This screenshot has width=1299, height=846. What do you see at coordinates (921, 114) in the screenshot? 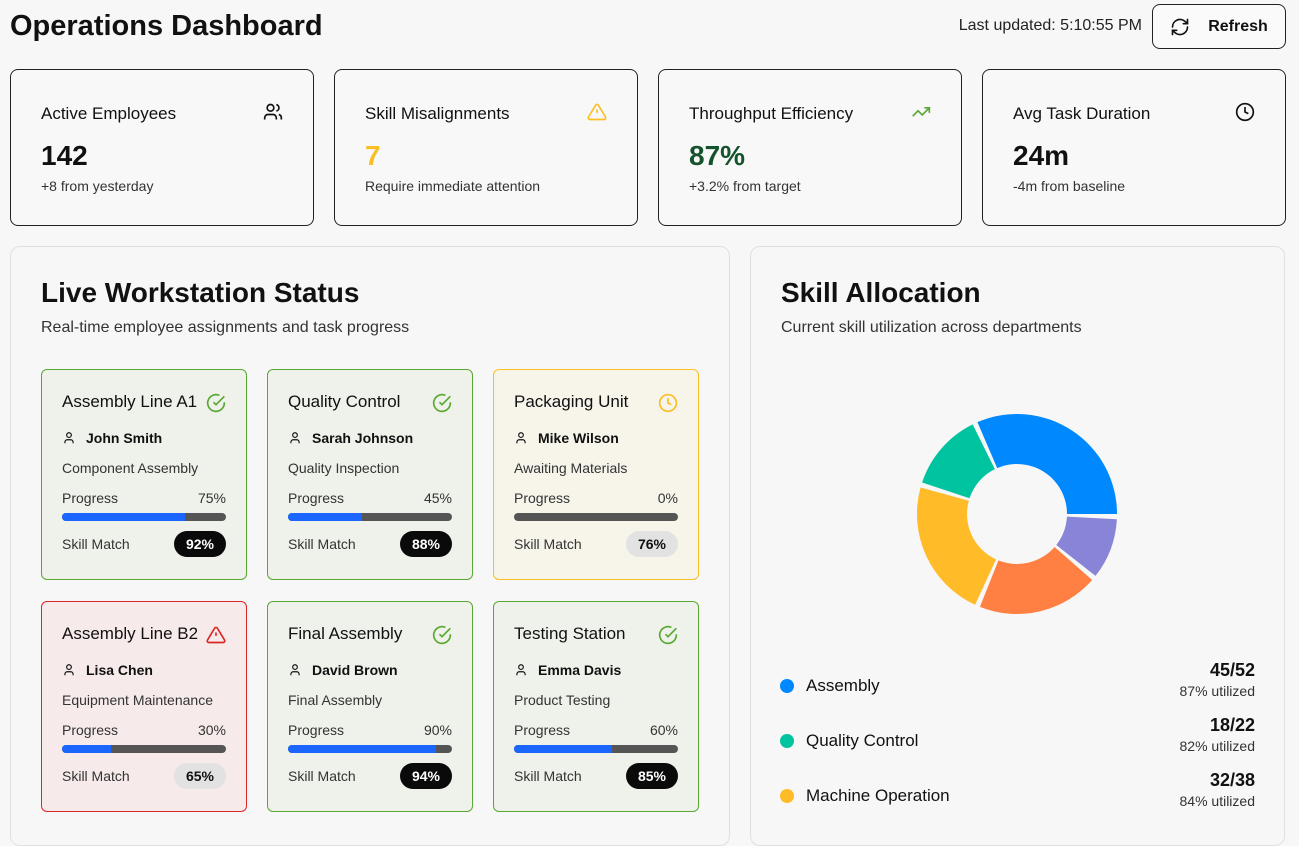
I see `trending-up-icon` at bounding box center [921, 114].